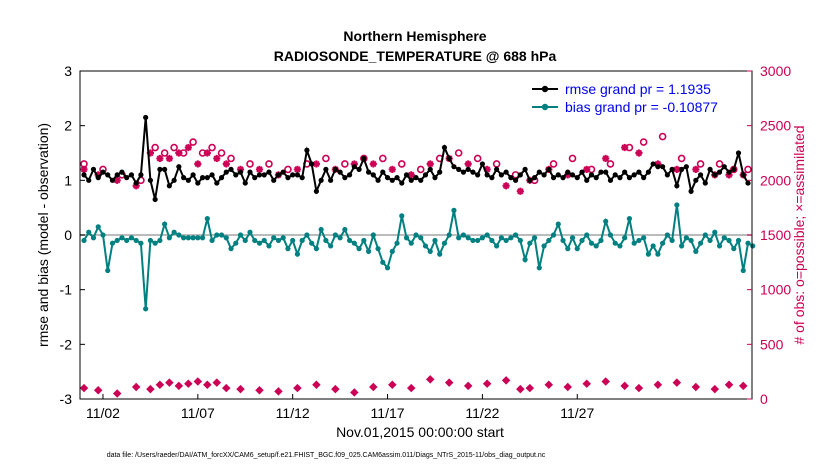 The image size is (830, 470). I want to click on legend-label: rmse grand pr = 1.1935, so click(638, 89).